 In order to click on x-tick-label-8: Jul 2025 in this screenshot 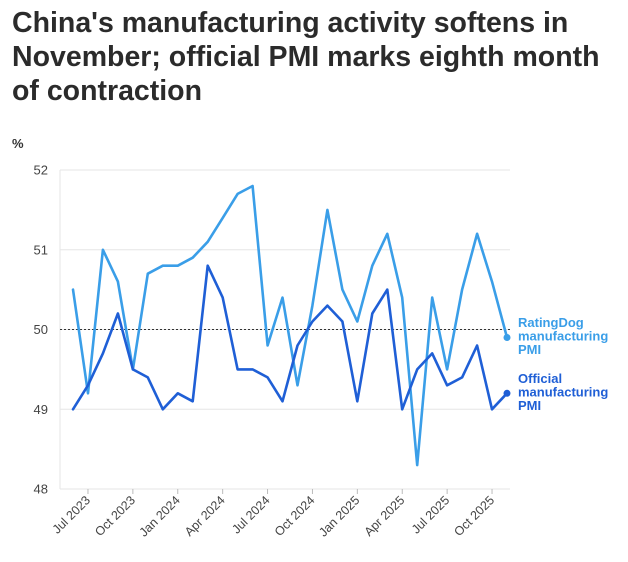, I will do `click(430, 514)`.